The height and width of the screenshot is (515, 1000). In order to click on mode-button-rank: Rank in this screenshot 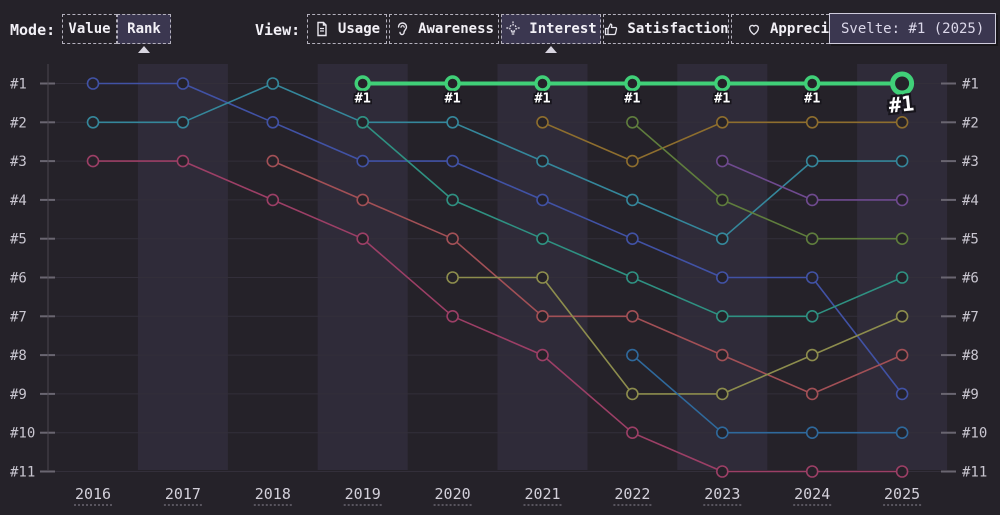, I will do `click(144, 29)`.